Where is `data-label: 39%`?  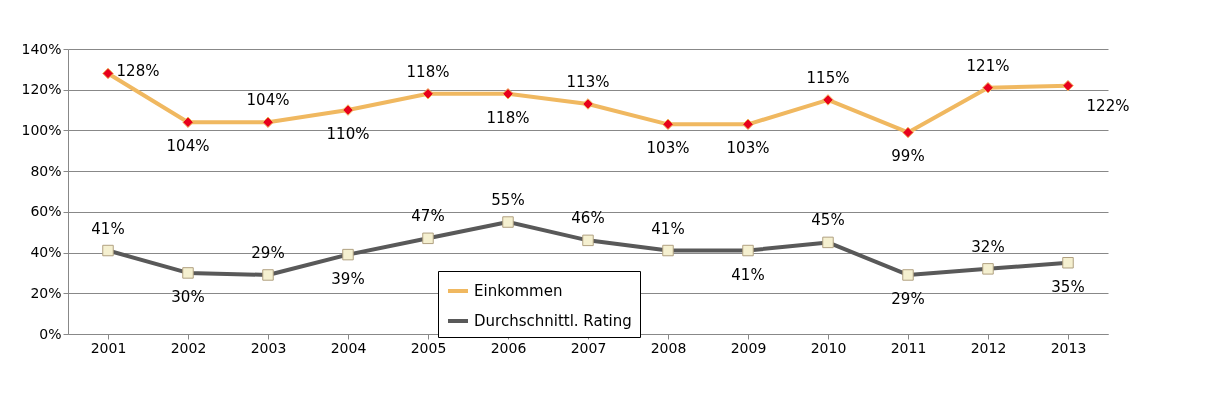
data-label: 39% is located at coordinates (348, 278).